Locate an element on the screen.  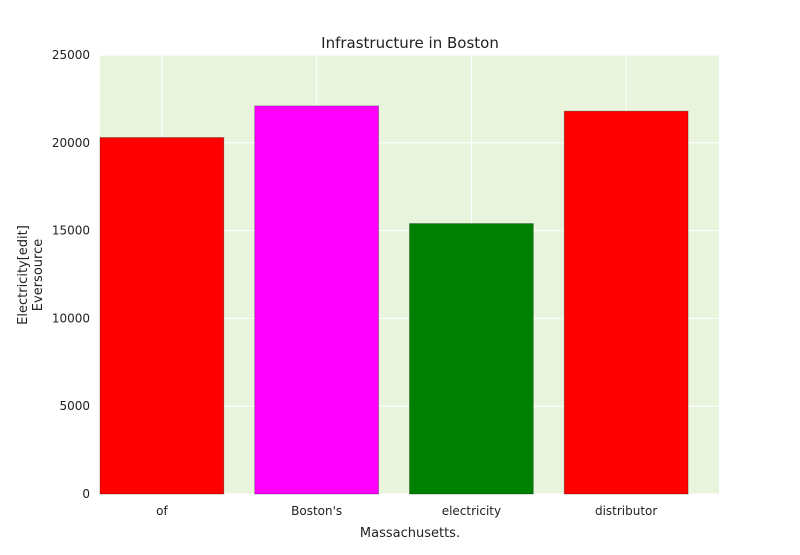
y-axis-label-line-1: Electricity[edit] is located at coordinates (23, 275).